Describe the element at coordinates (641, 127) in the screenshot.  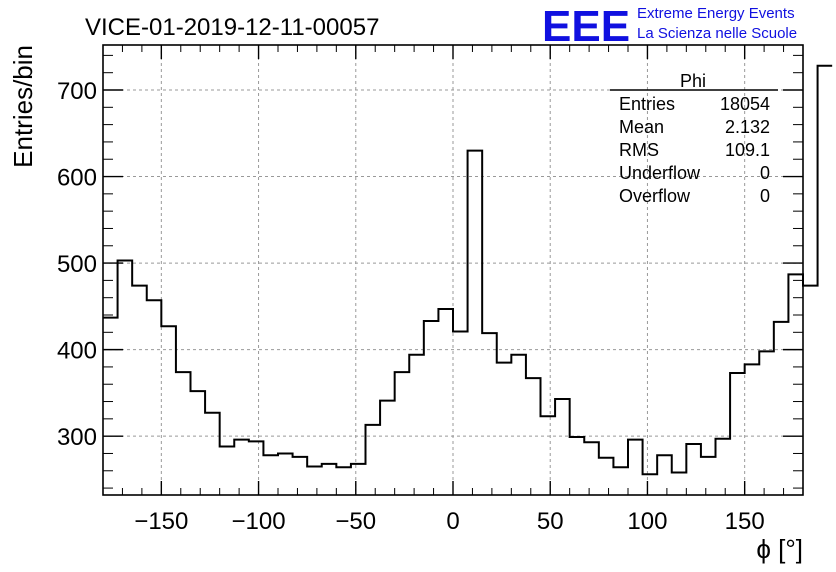
I see `stats-row-label: Mean` at that location.